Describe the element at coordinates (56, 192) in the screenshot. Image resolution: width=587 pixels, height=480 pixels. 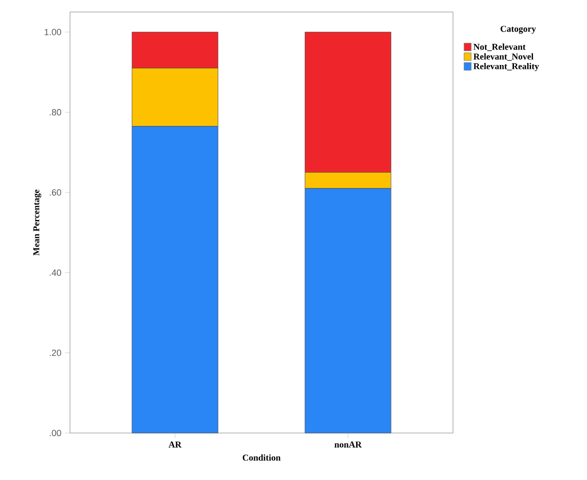
I see `y-tick-label: .60` at that location.